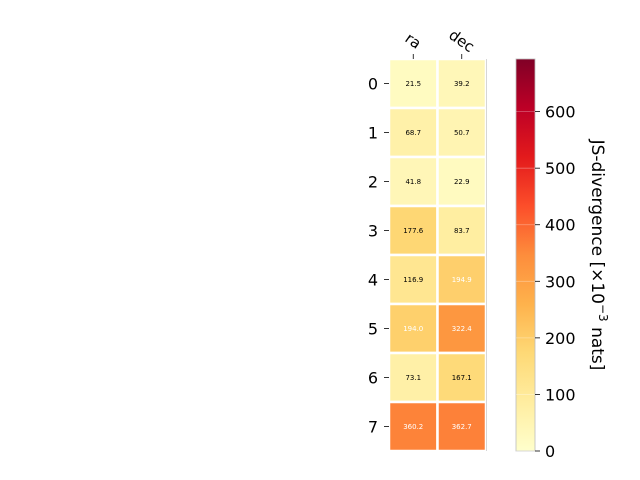 This screenshot has height=480, width=640. I want to click on colorbar, so click(525, 255).